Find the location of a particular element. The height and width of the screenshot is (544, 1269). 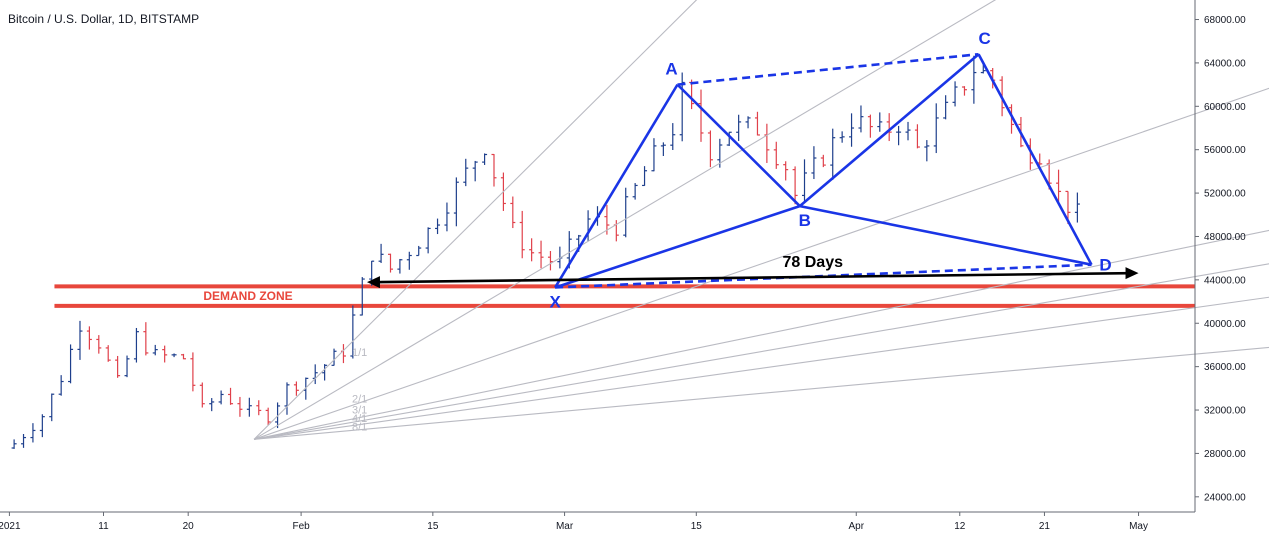

pattern-point-label: D is located at coordinates (1105, 265).